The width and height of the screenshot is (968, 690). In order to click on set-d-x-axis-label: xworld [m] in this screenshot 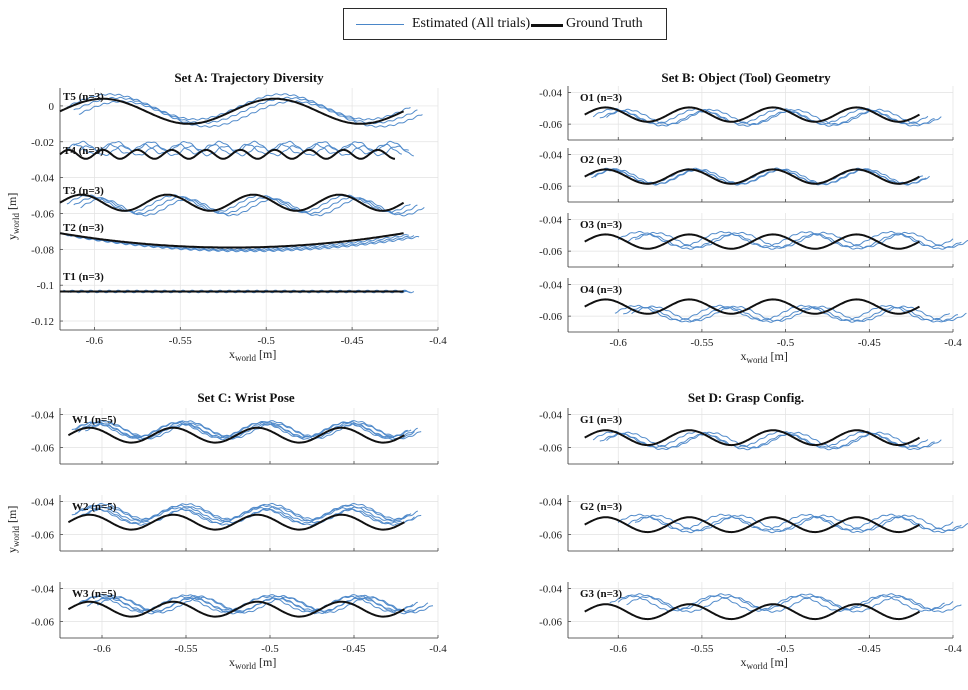, I will do `click(764, 663)`.